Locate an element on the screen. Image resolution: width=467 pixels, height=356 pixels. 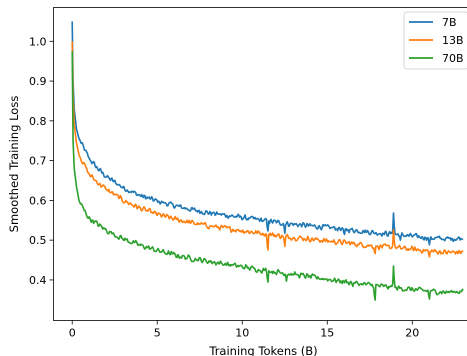
x-tick-label: 0 is located at coordinates (72, 333).